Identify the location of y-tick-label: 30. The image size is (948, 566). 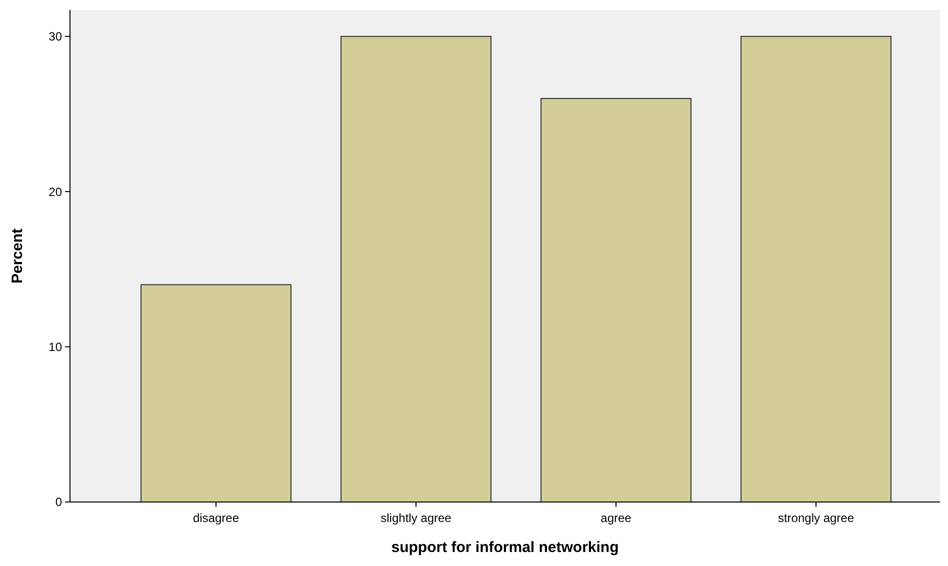
(55, 37).